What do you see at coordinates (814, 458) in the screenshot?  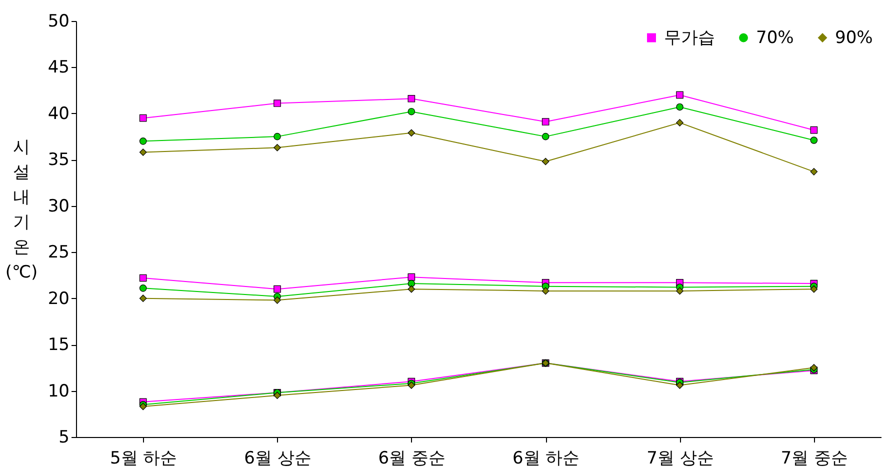 I see `x-tick-label: 7월 중순` at bounding box center [814, 458].